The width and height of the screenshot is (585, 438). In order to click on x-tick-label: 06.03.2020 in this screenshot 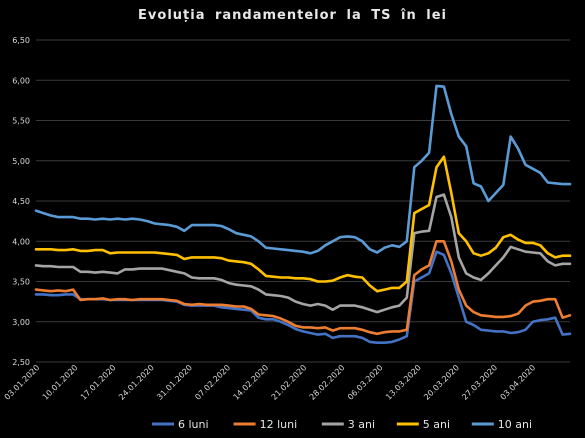, I will do `click(365, 382)`.